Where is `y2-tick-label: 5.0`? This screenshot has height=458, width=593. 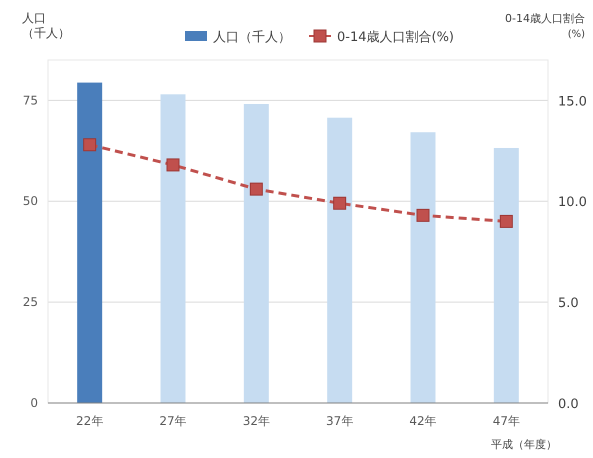
y2-tick-label: 5.0 is located at coordinates (568, 304).